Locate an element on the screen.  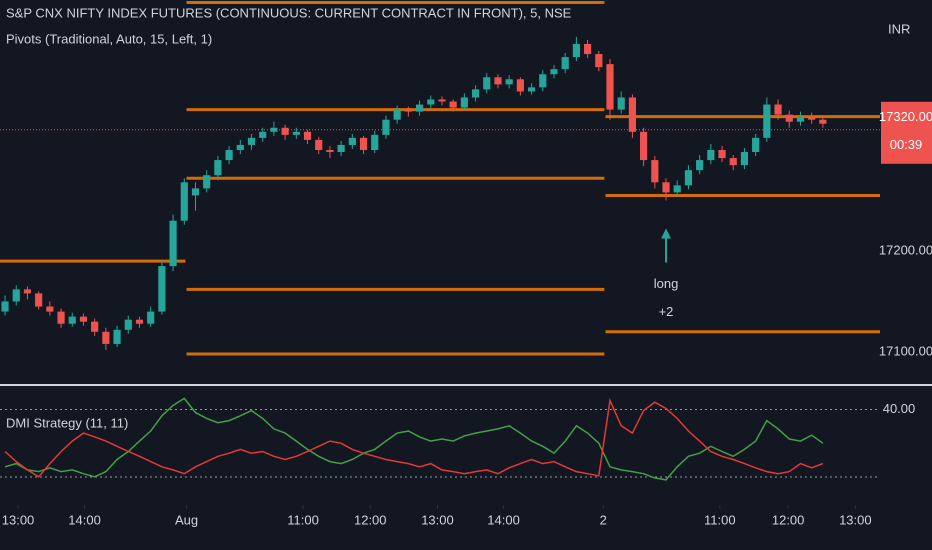
signal-label: long is located at coordinates (666, 283).